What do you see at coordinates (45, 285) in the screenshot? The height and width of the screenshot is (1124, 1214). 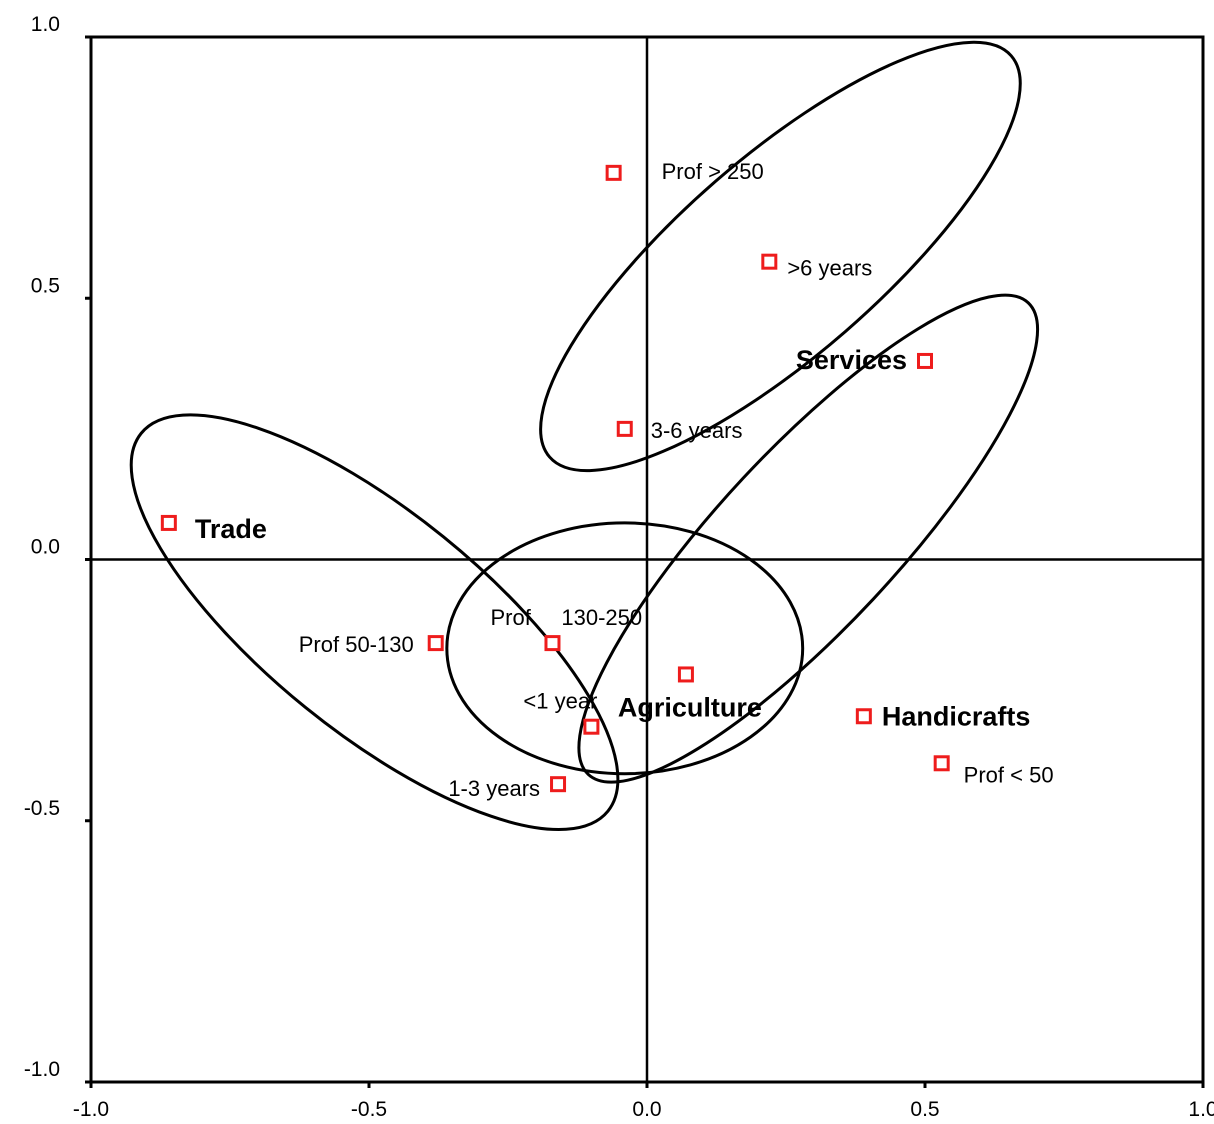 I see `y-tick-label: 0.5` at bounding box center [45, 285].